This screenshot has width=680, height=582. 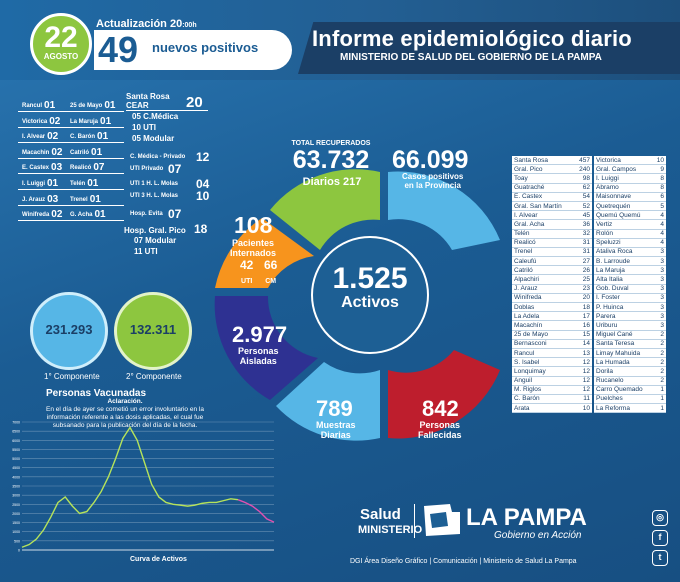 What do you see at coordinates (552, 409) in the screenshot?
I see `table-row: Arata 10` at bounding box center [552, 409].